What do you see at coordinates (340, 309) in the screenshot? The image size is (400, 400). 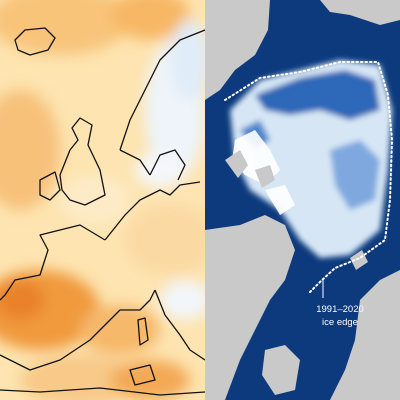 I see `annotation-line: 1991–2020` at bounding box center [340, 309].